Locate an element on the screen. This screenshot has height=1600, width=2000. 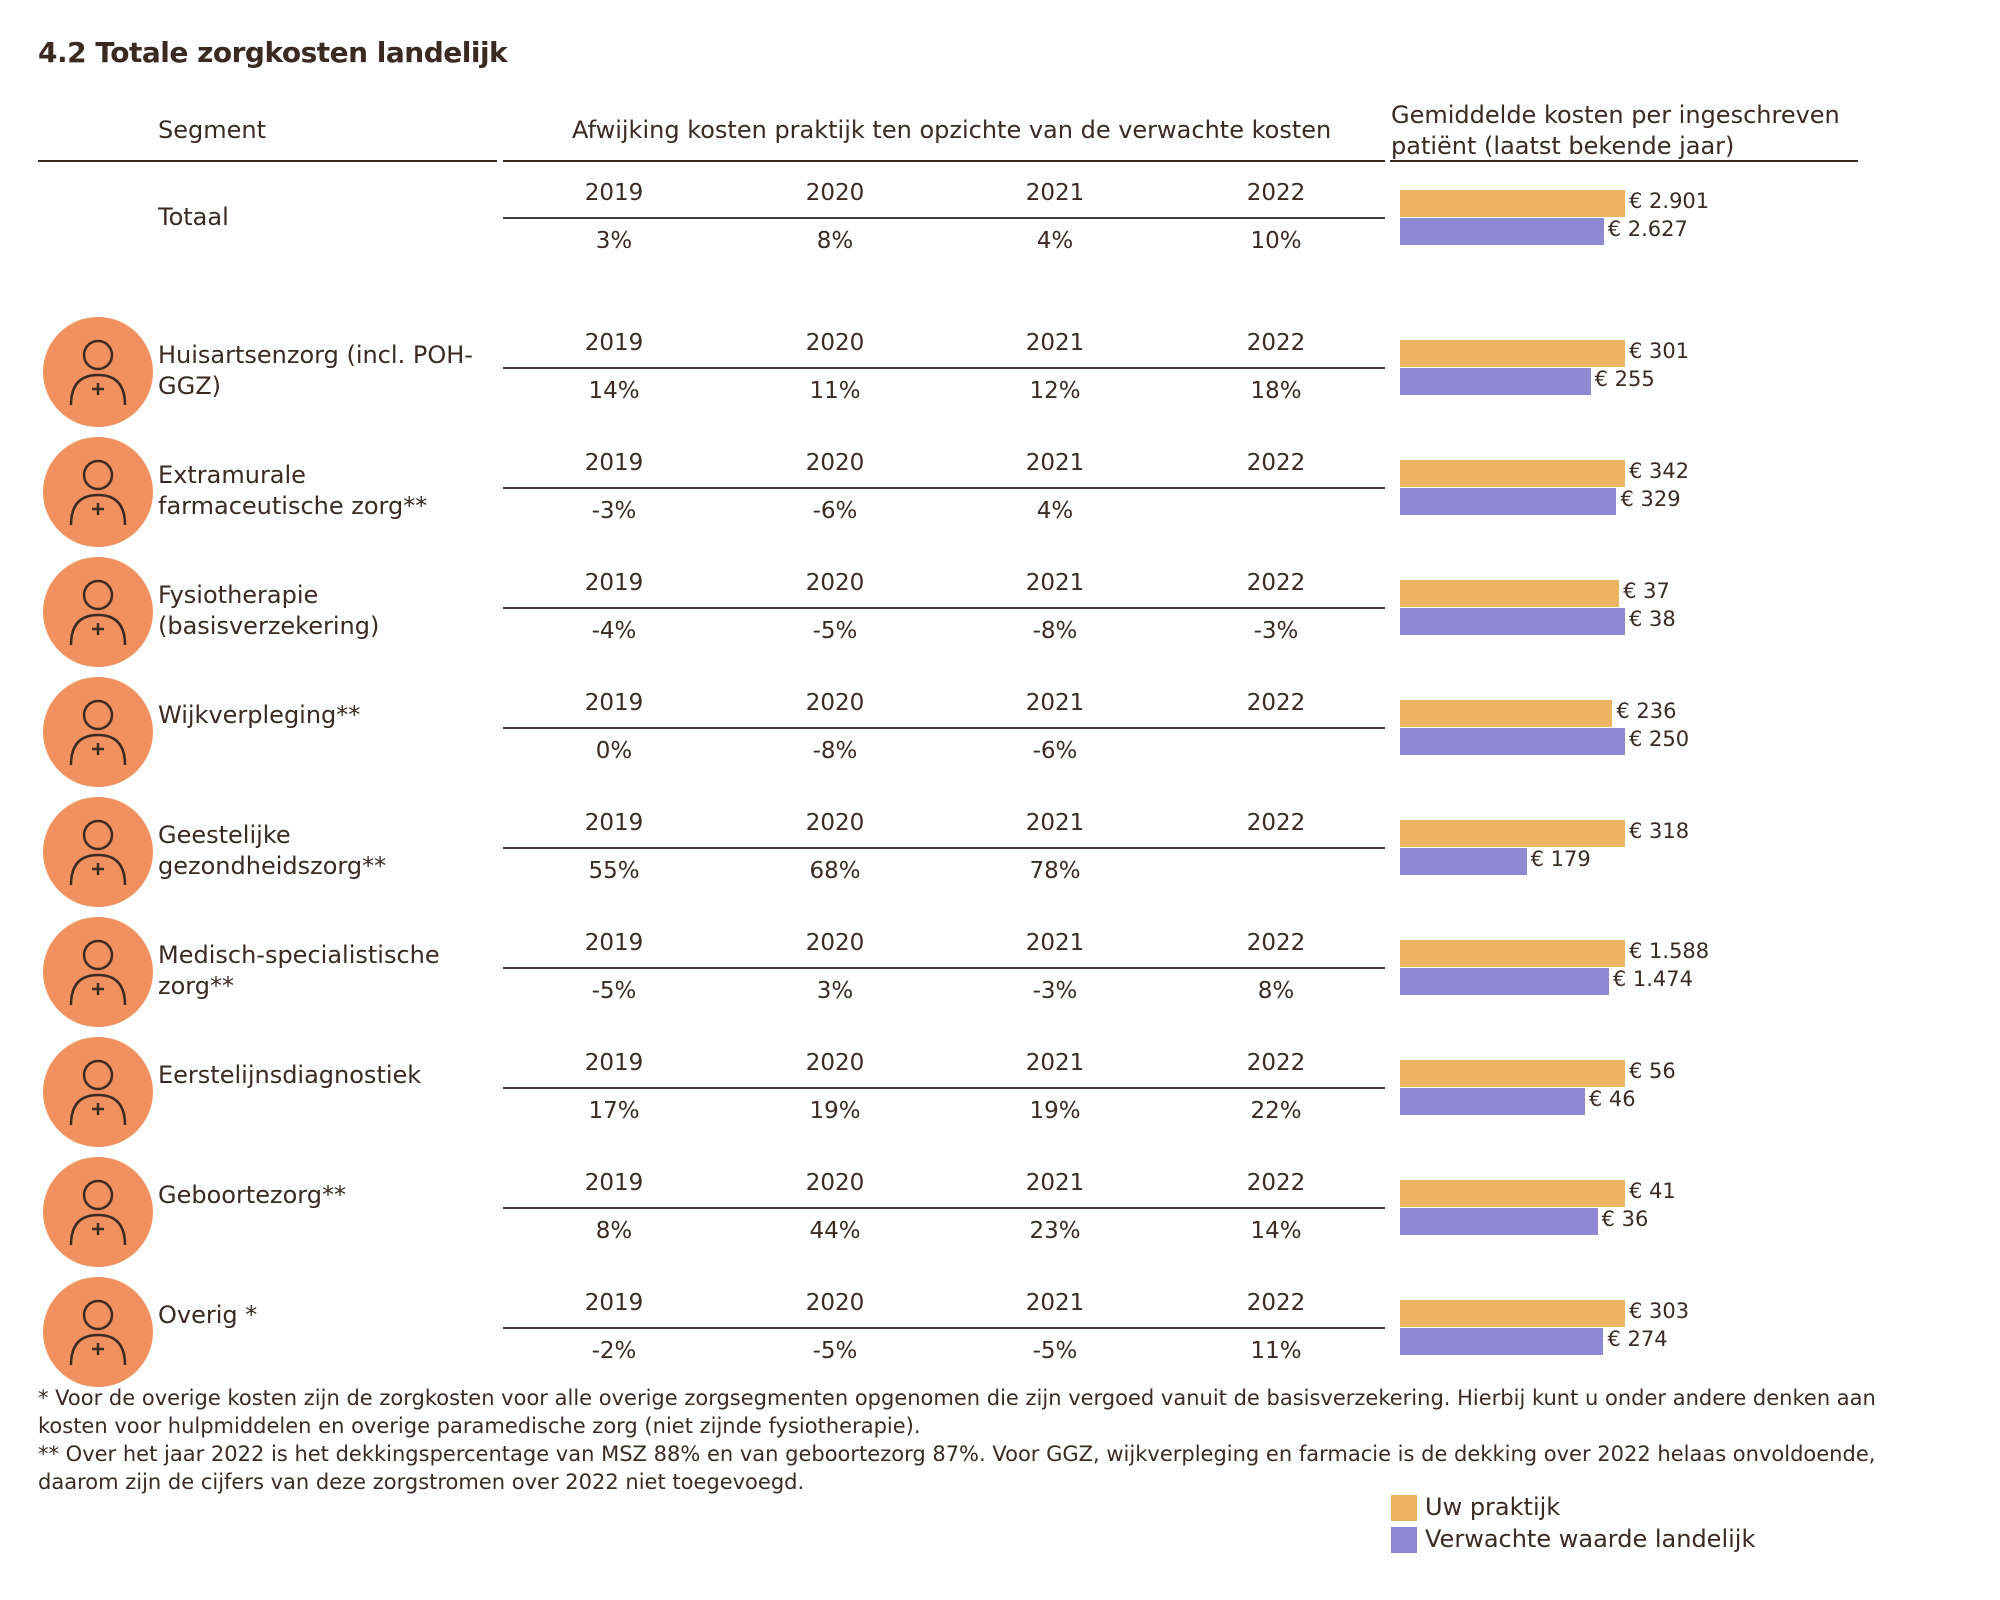
segment-name: Overig * is located at coordinates (208, 1315).